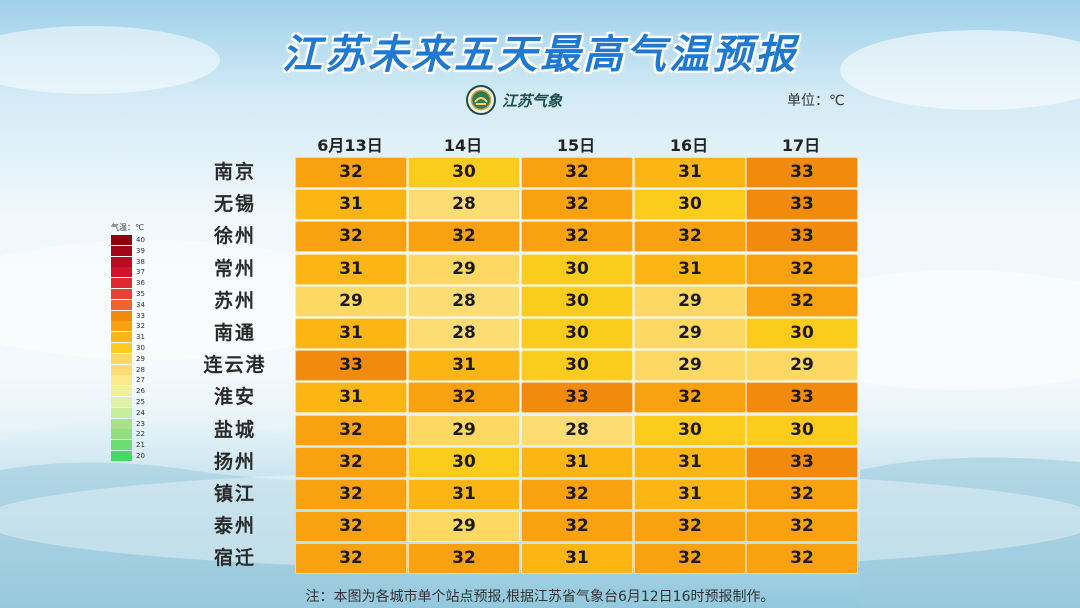 This screenshot has height=608, width=1080. What do you see at coordinates (464, 301) in the screenshot?
I see `temperature-cell: 28` at bounding box center [464, 301].